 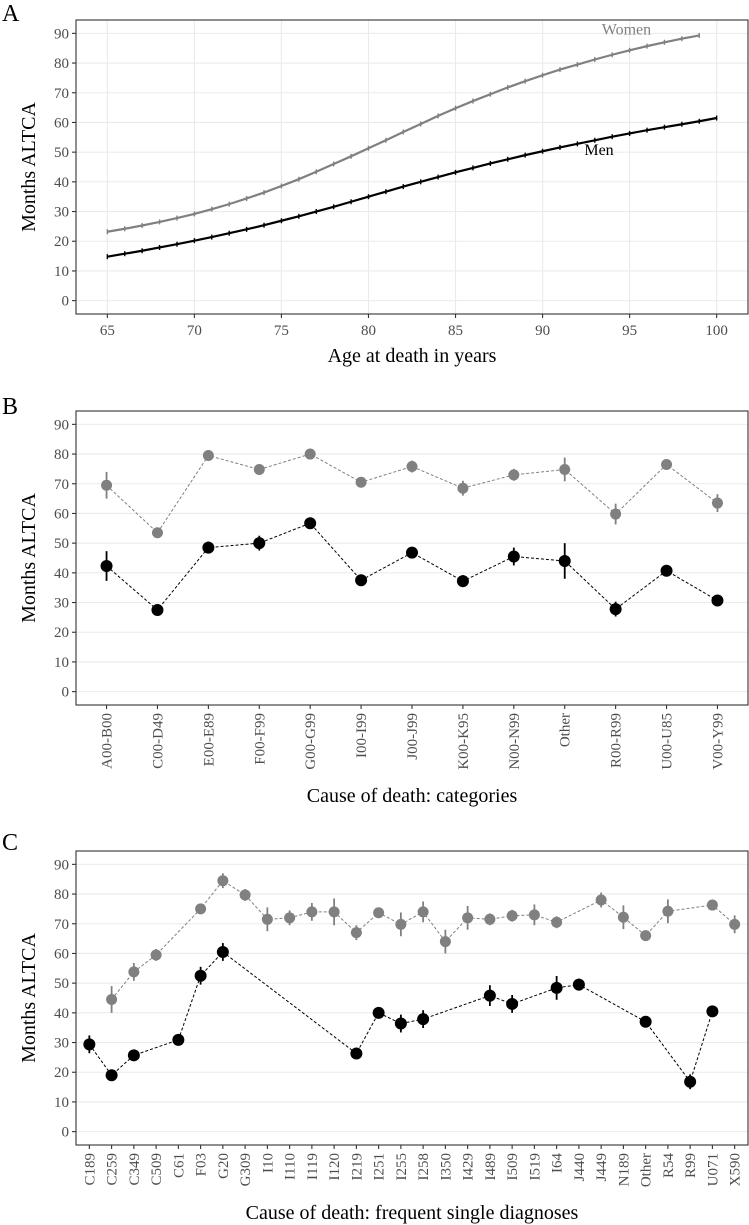 I want to click on x-tick-label: I00-I99, so click(x=362, y=735).